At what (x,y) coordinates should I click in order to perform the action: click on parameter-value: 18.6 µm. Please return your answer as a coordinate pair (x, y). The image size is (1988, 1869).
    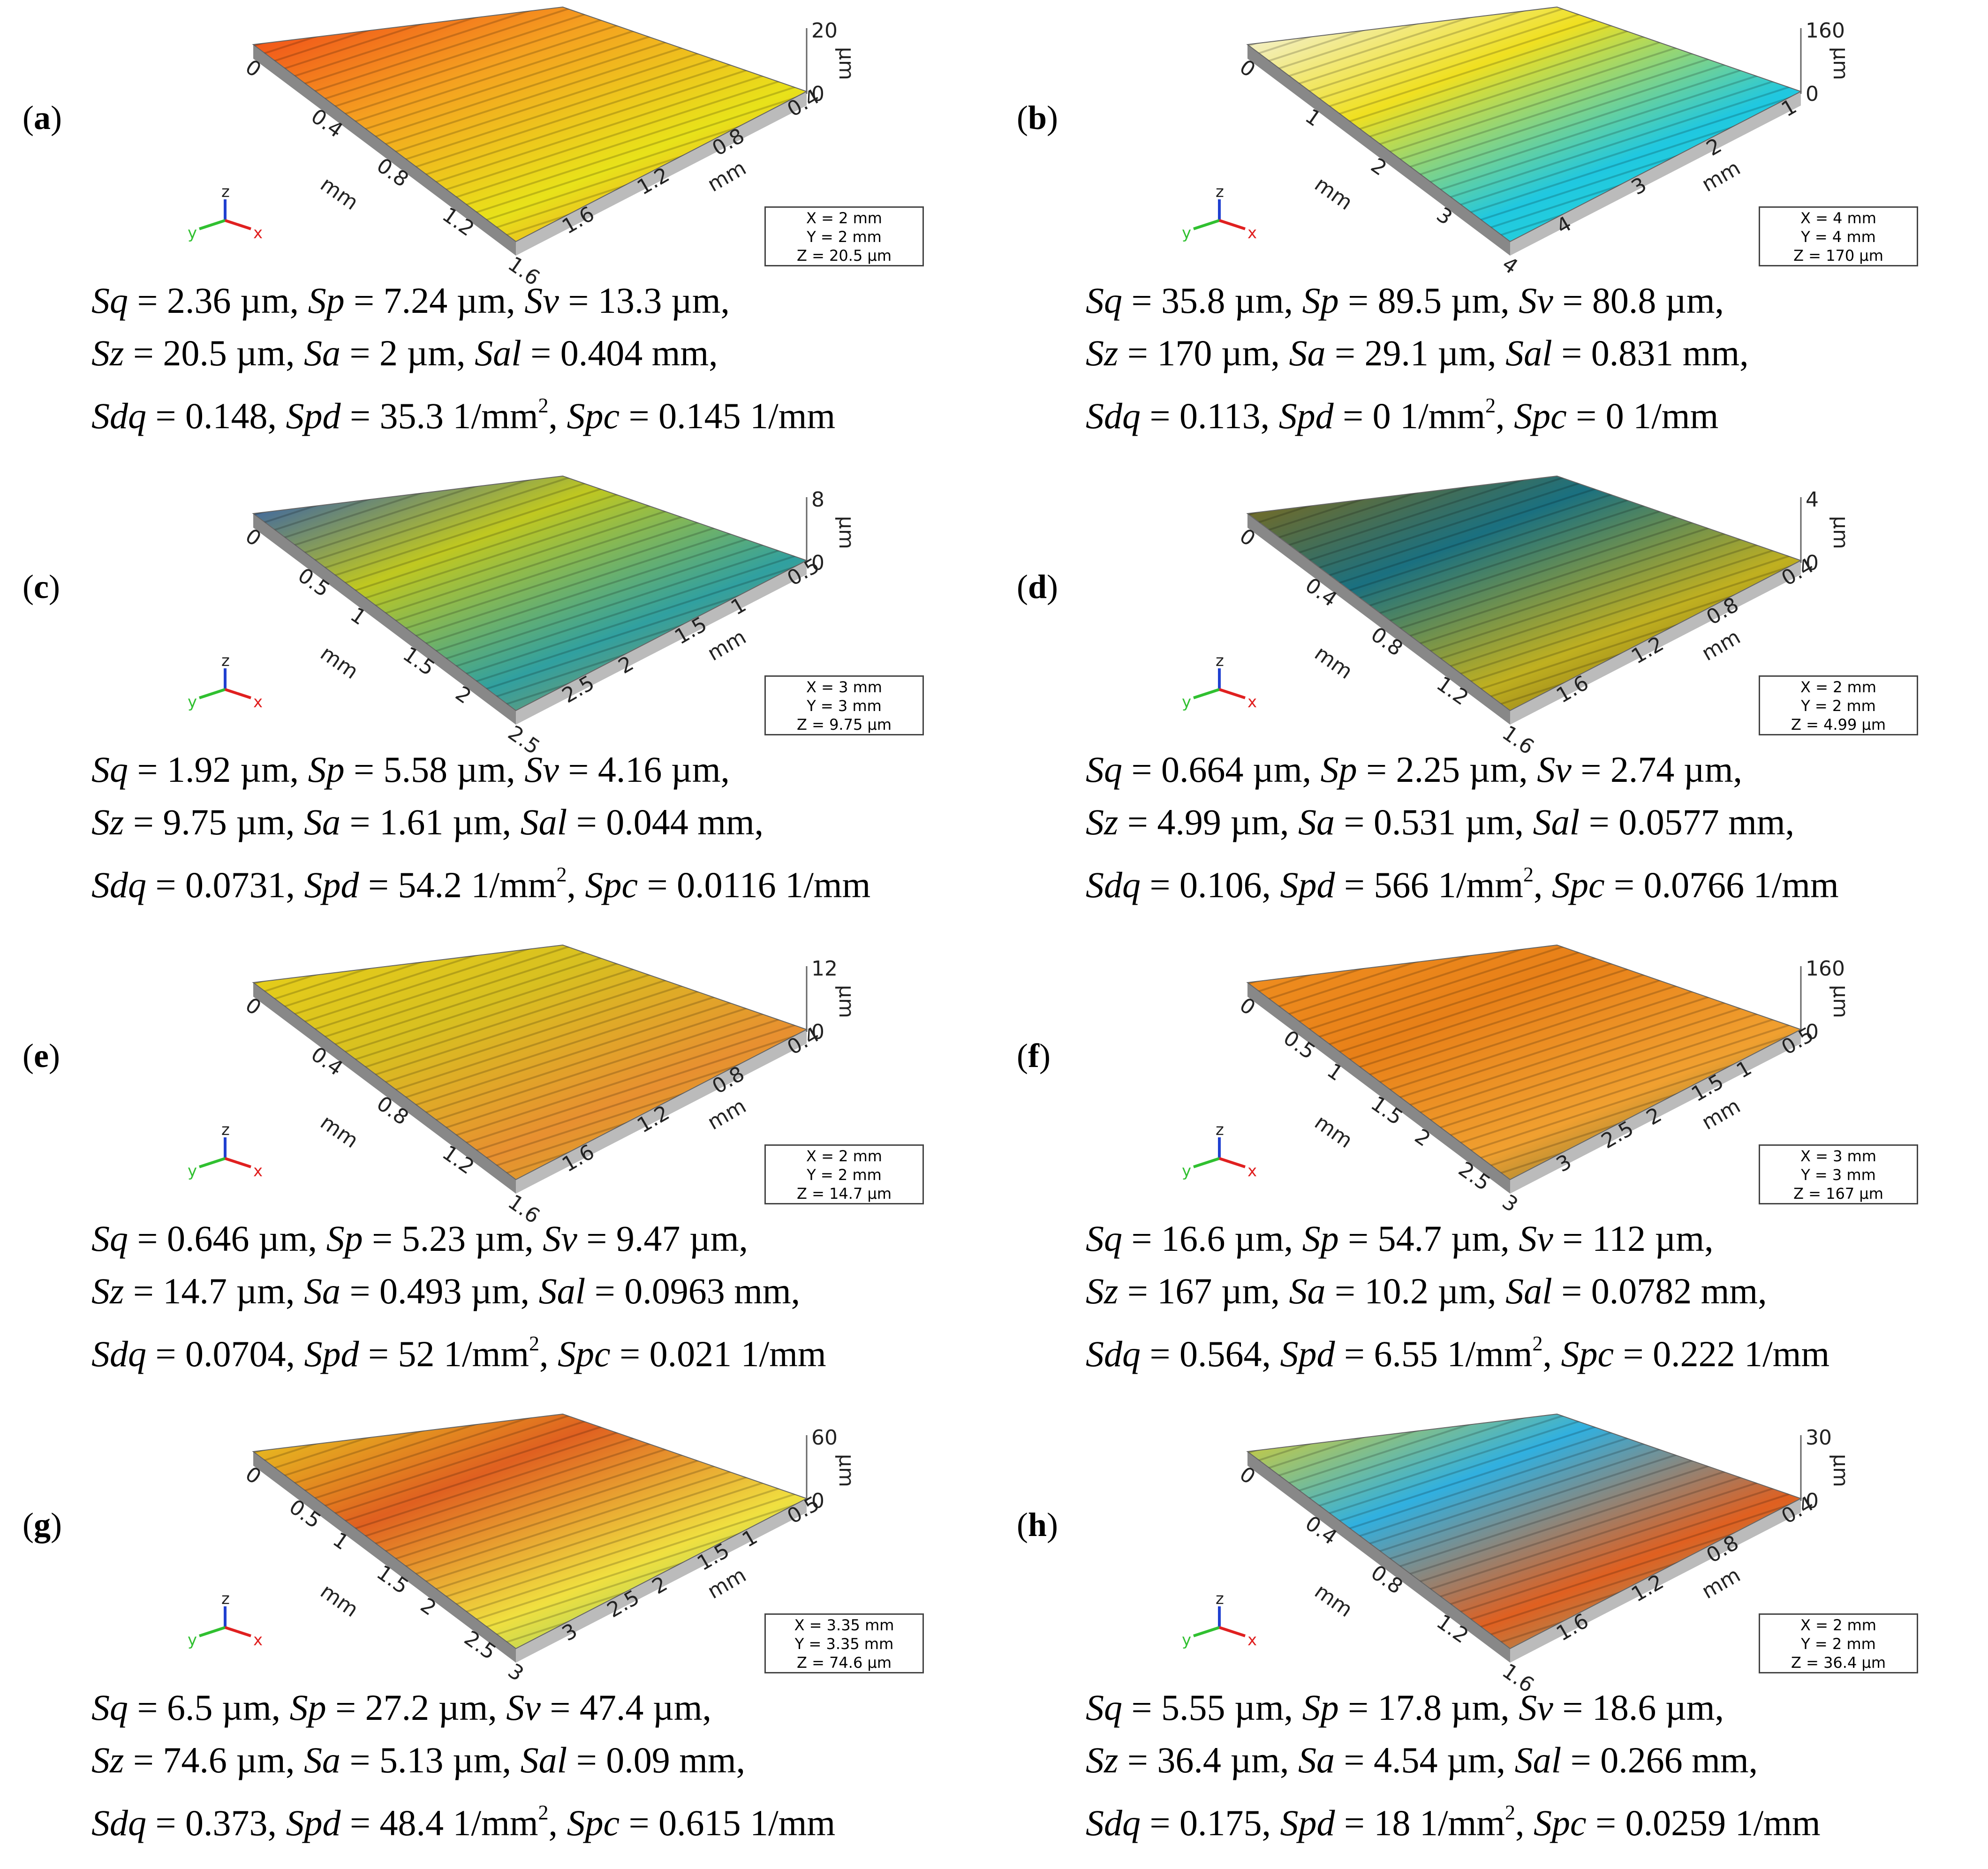
    Looking at the image, I should click on (1653, 1708).